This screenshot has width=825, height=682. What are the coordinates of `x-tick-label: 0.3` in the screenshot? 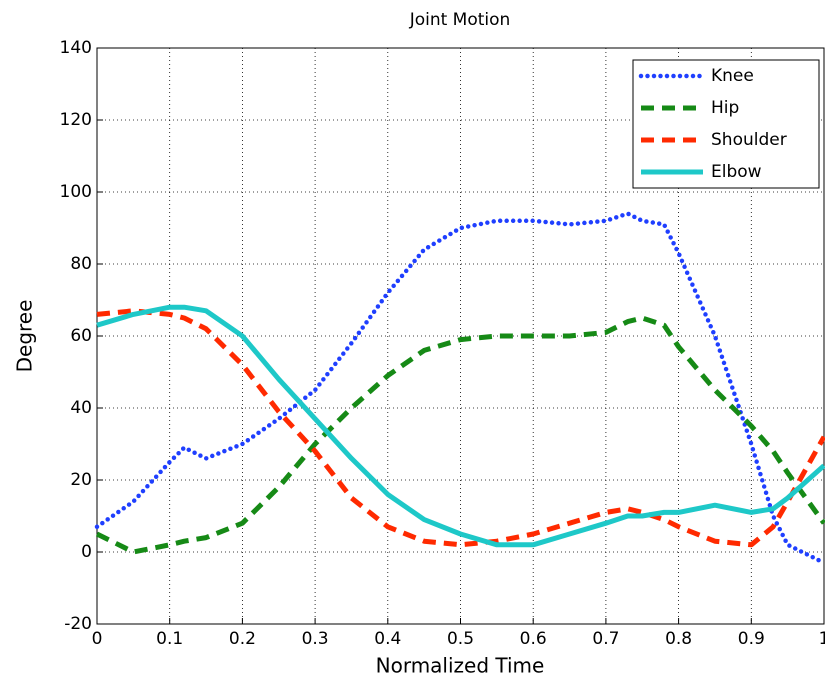 It's located at (315, 639).